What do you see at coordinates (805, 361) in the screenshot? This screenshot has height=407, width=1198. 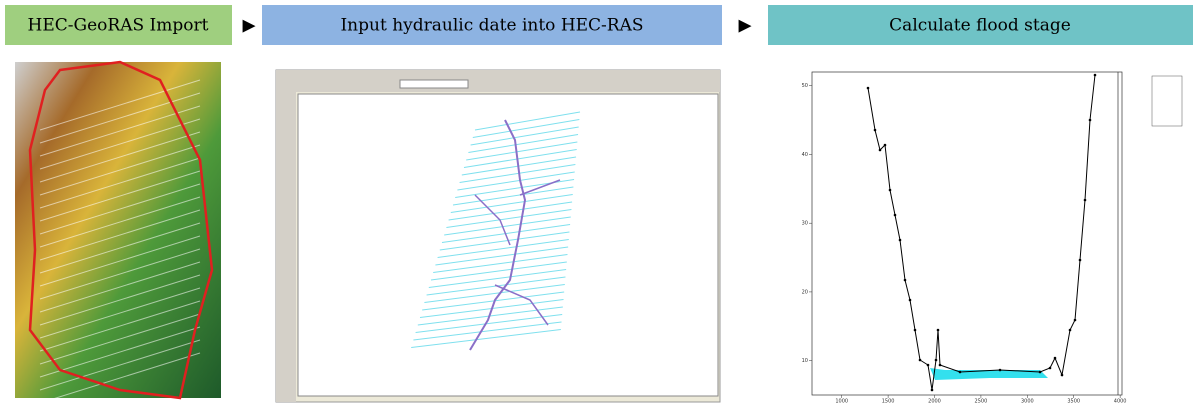 I see `y-tick-label: 10` at bounding box center [805, 361].